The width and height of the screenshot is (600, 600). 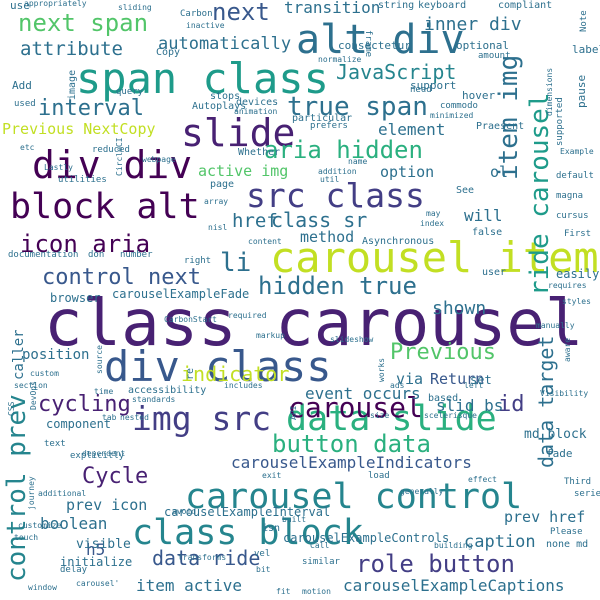 What do you see at coordinates (222, 184) in the screenshot?
I see `word: page` at bounding box center [222, 184].